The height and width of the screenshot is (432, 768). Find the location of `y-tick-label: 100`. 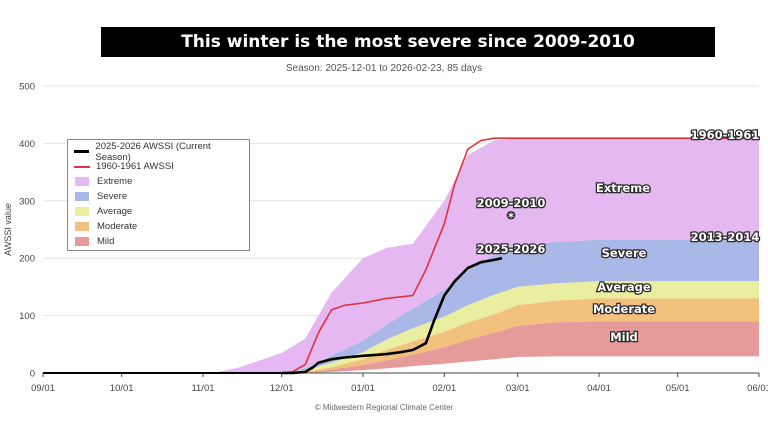

y-tick-label: 100 is located at coordinates (27, 316).